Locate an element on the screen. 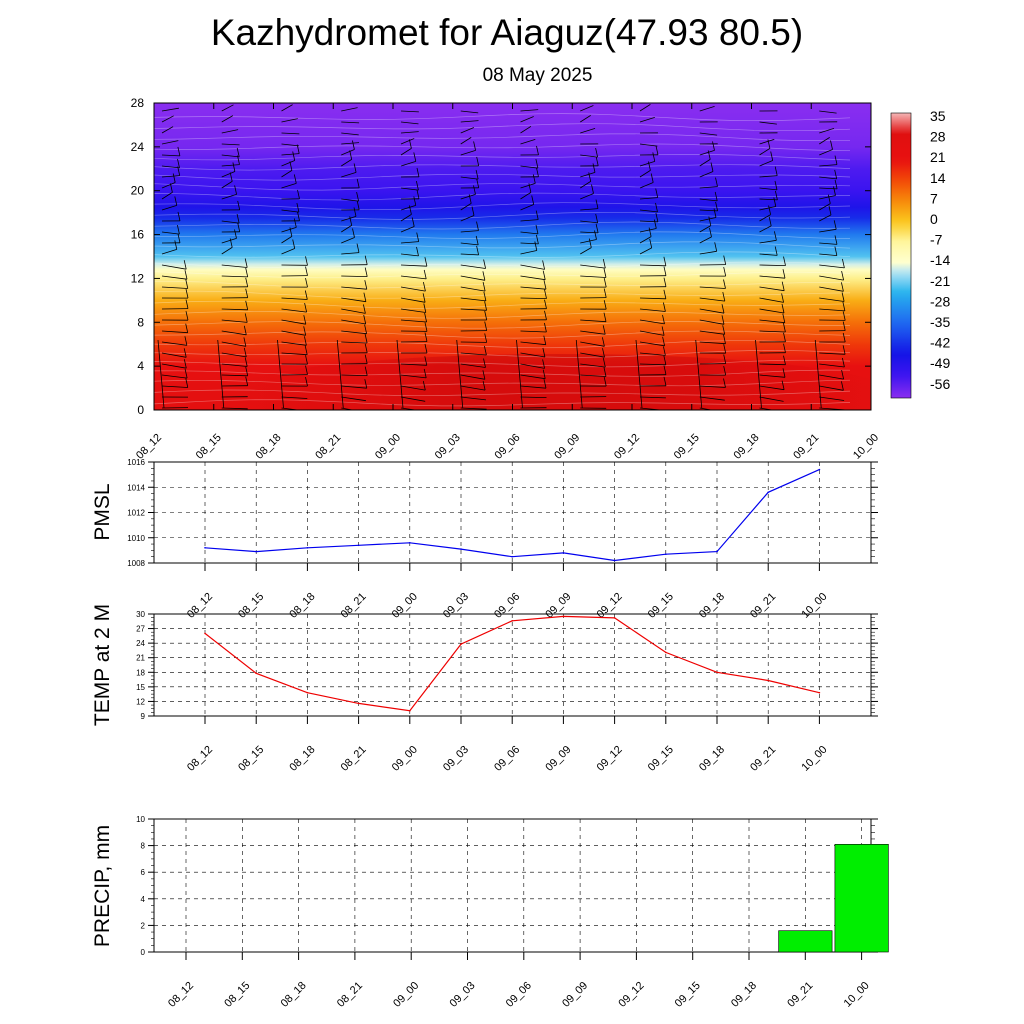 This screenshot has height=1024, width=1024. panel-x-tick-label: 10_00 is located at coordinates (857, 995).